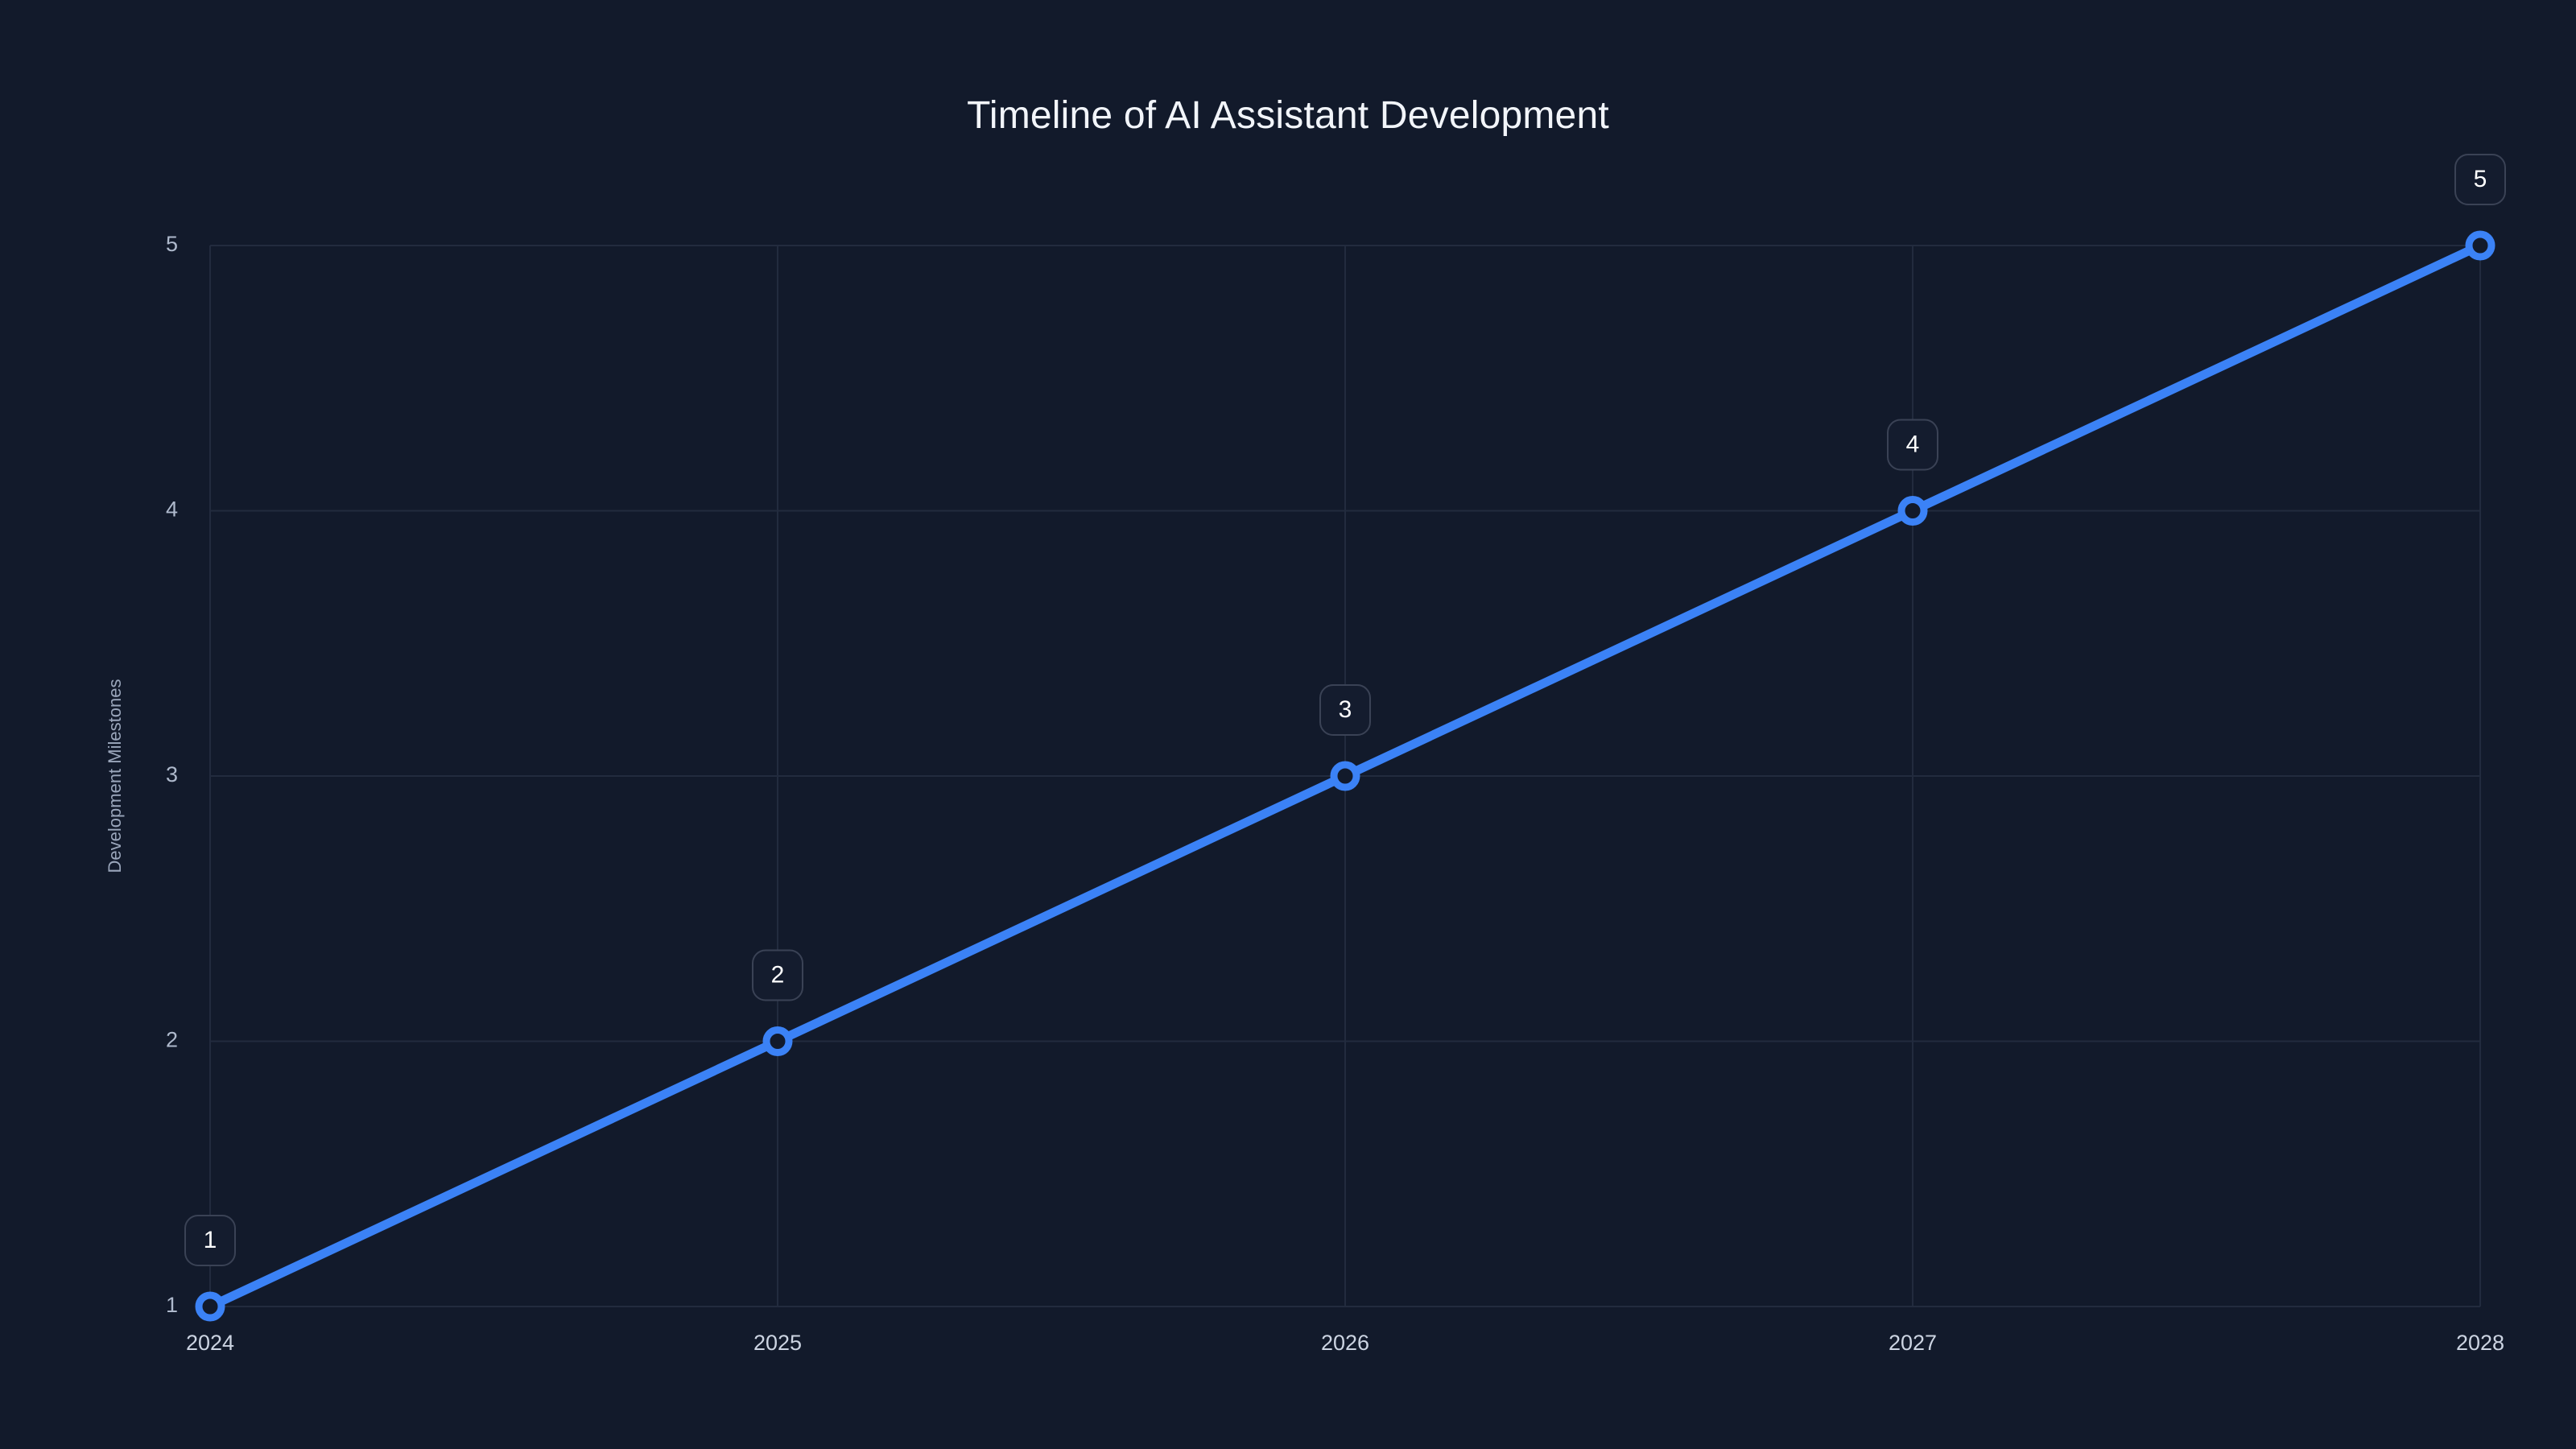 The image size is (2576, 1449). What do you see at coordinates (172, 1305) in the screenshot?
I see `y-axis-tick-label: 1` at bounding box center [172, 1305].